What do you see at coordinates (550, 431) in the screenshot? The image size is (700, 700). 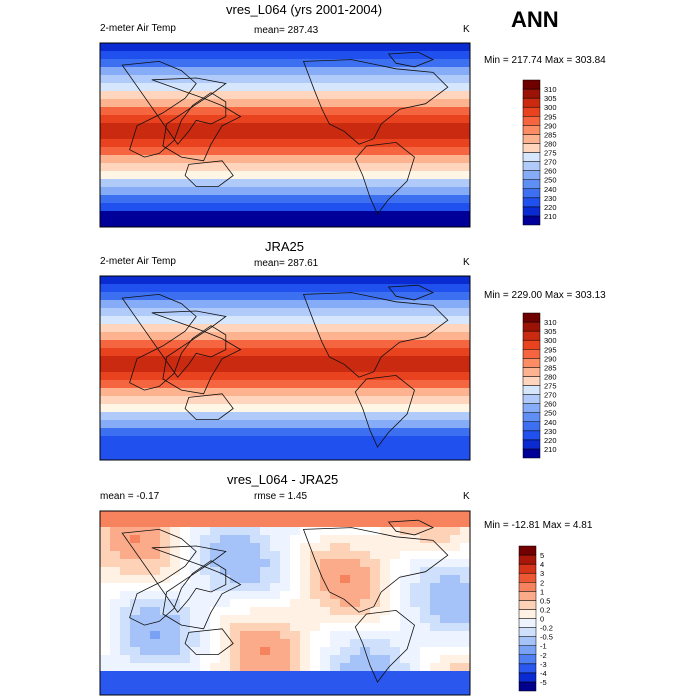 I see `colorbar-tick-label: 230` at bounding box center [550, 431].